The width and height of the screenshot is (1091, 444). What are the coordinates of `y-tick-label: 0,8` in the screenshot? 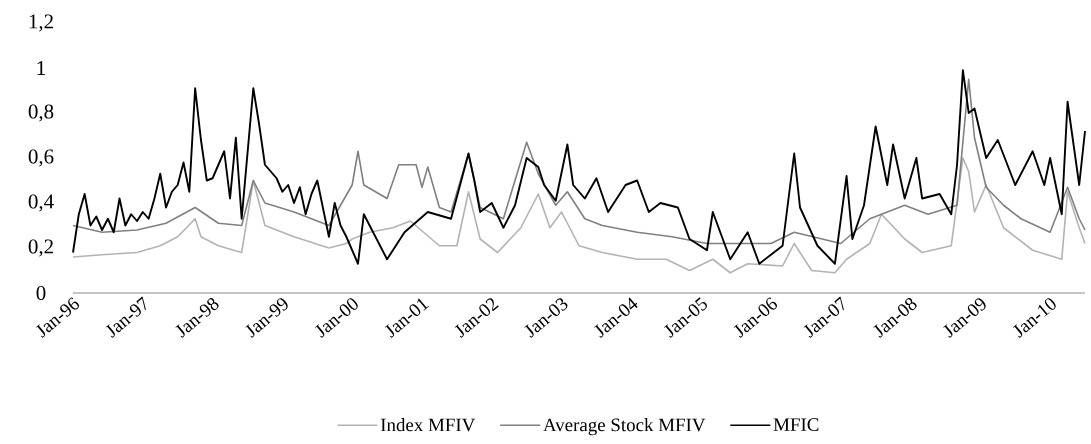 It's located at (41, 113).